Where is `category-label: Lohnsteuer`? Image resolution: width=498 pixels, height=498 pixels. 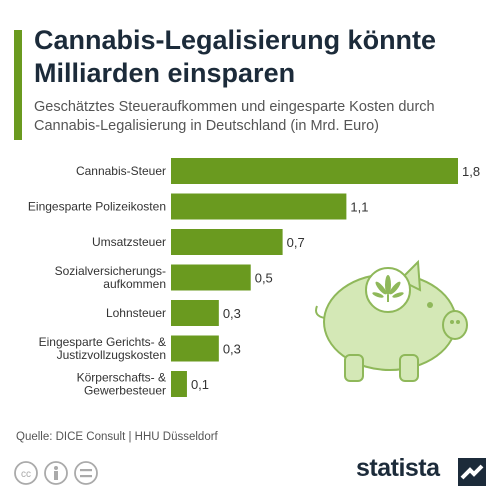
category-label: Lohnsteuer is located at coordinates (136, 313).